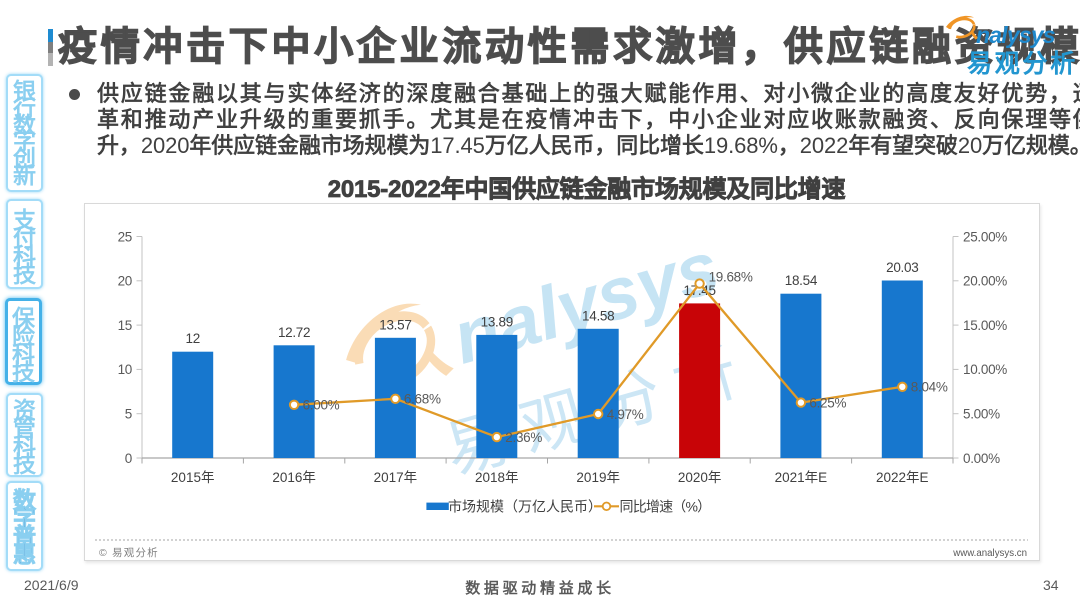  What do you see at coordinates (801, 280) in the screenshot?
I see `svg-text: 18.54` at bounding box center [801, 280].